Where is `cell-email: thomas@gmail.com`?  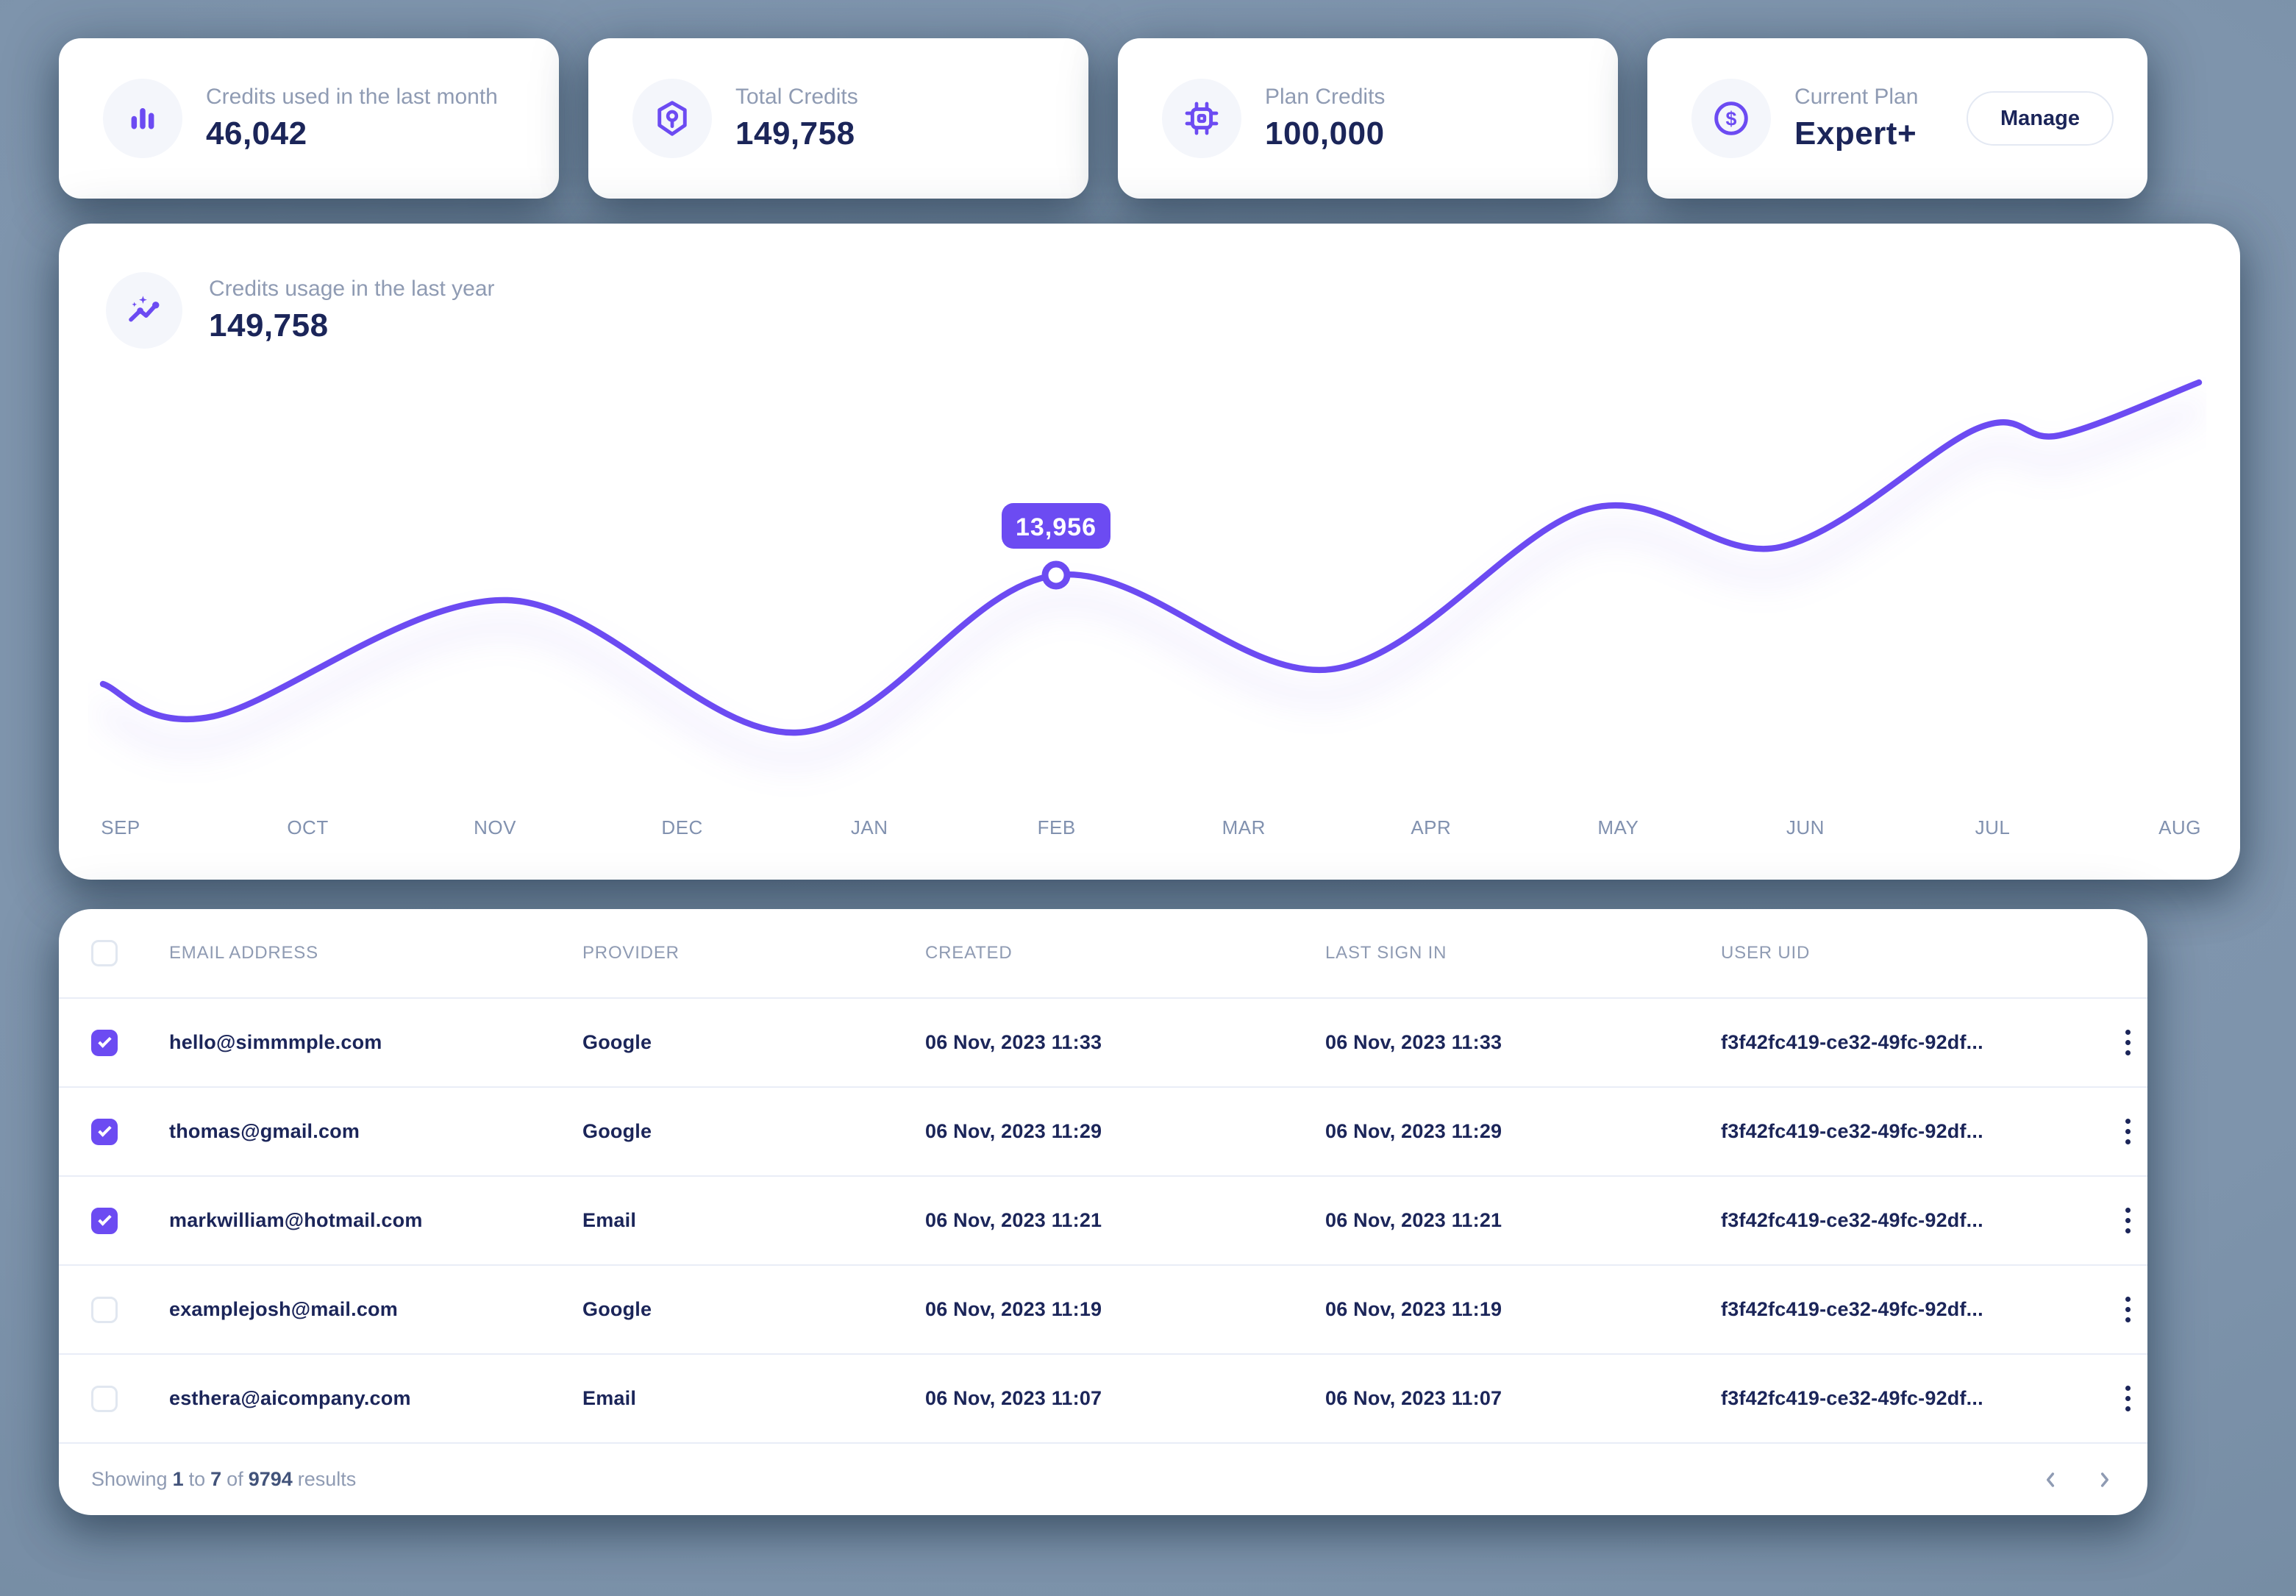 cell-email: thomas@gmail.com is located at coordinates (264, 1131).